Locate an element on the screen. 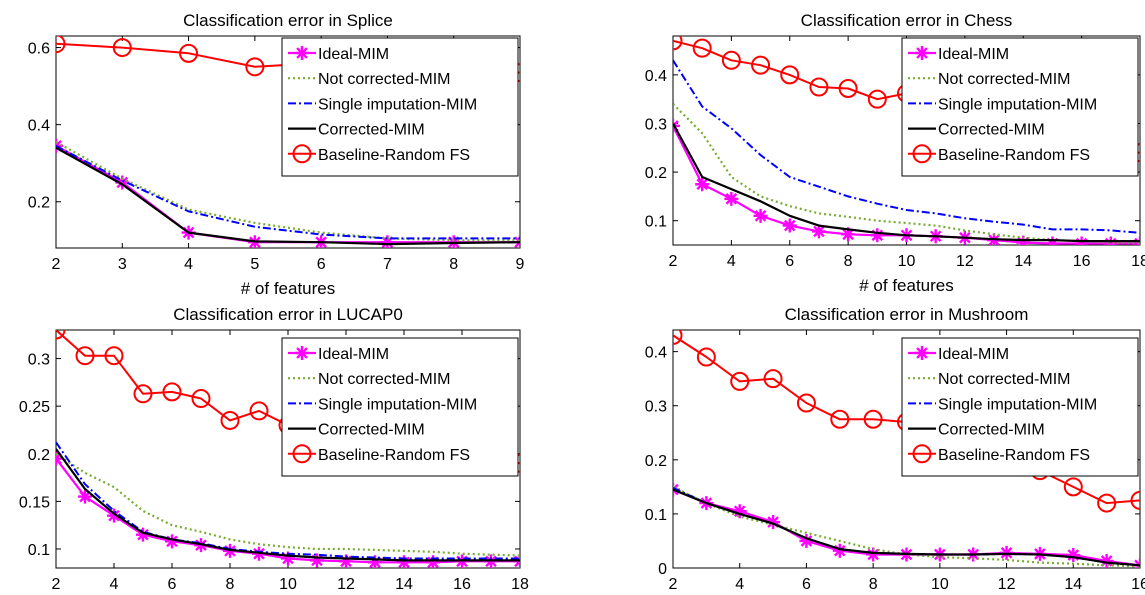  x-axis-label: # of features is located at coordinates (288, 288).